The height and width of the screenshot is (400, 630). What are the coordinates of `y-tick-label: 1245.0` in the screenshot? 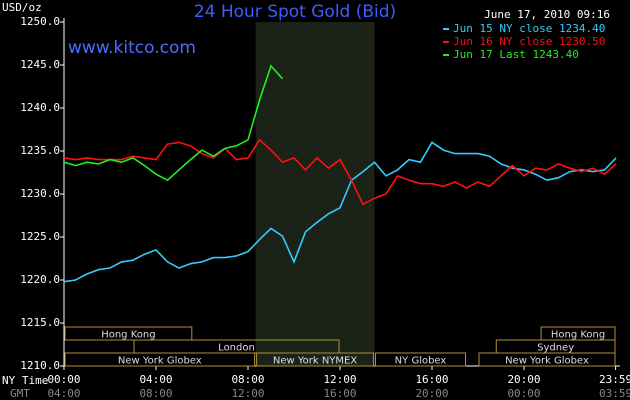 It's located at (40, 64).